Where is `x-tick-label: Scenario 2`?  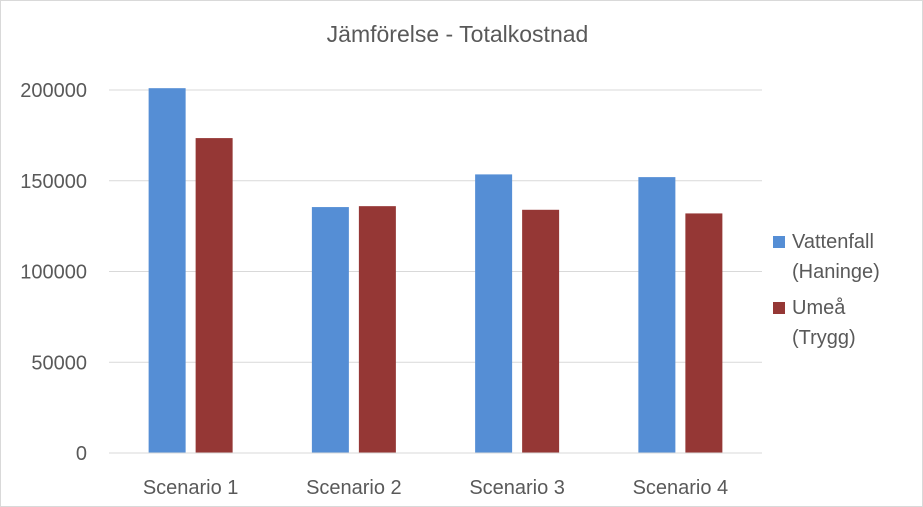
x-tick-label: Scenario 2 is located at coordinates (354, 488).